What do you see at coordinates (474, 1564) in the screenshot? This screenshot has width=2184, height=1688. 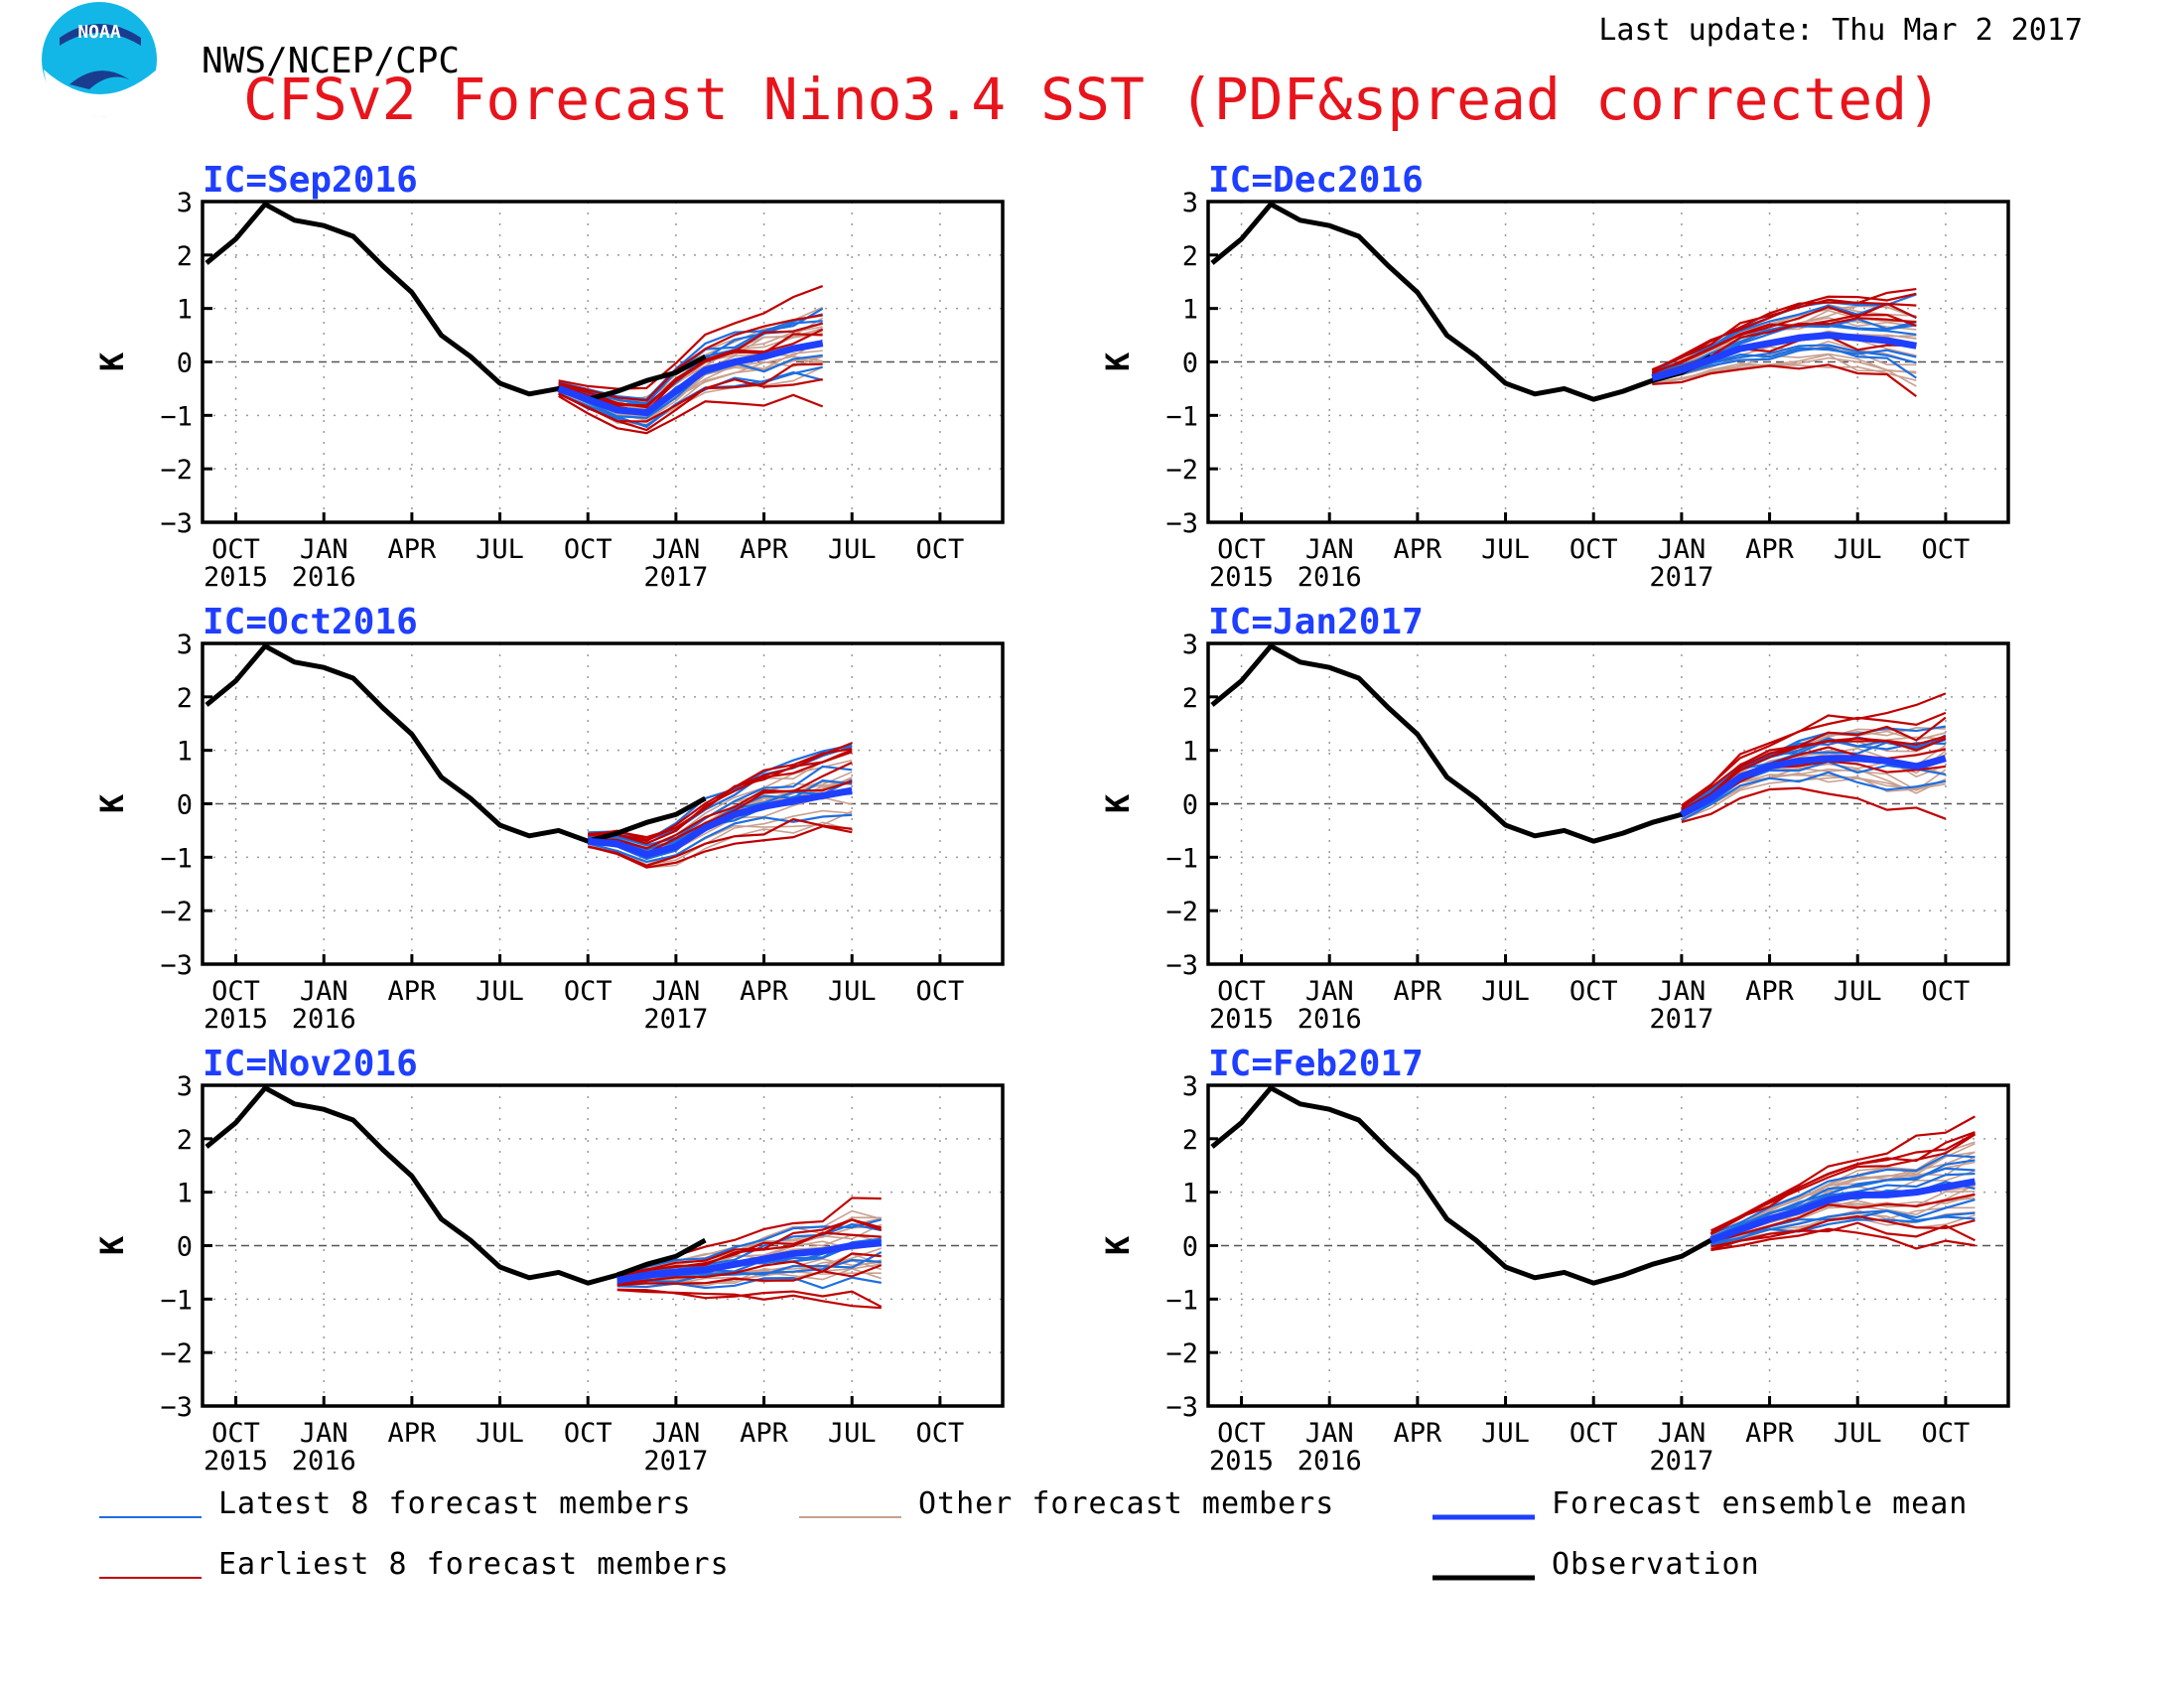 I see `legend-label-earliest: Earliest 8 forecast members` at bounding box center [474, 1564].